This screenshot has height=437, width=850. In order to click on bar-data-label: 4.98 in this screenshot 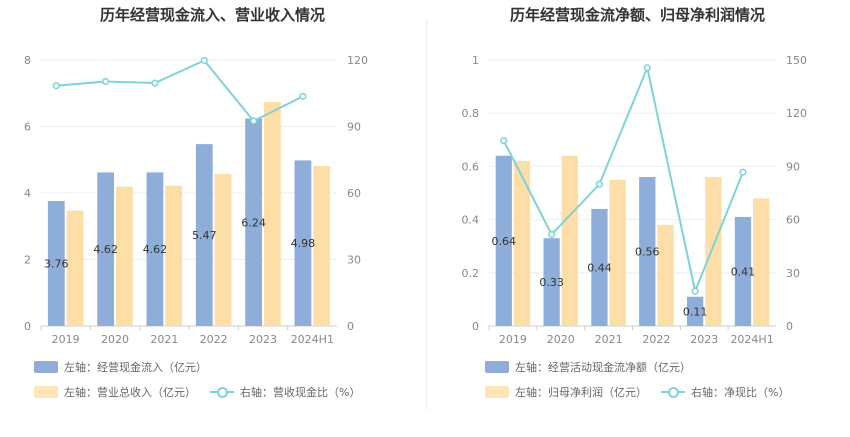, I will do `click(303, 243)`.